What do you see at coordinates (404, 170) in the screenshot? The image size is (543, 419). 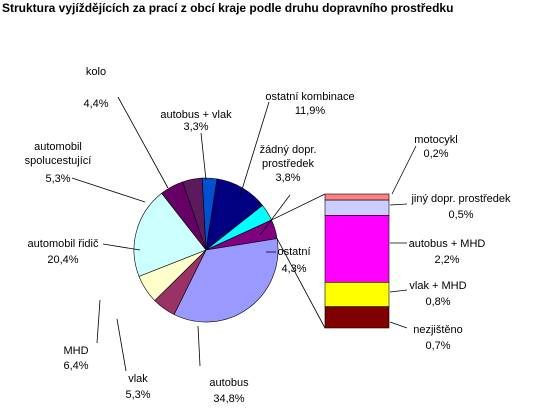 I see `bar-leader-line-motocykl` at bounding box center [404, 170].